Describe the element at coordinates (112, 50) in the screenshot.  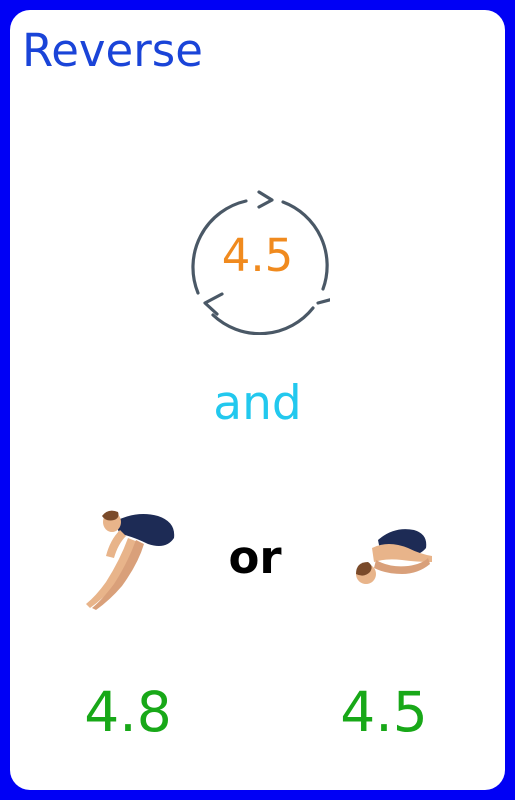
I see `dive-direction-title: Reverse` at that location.